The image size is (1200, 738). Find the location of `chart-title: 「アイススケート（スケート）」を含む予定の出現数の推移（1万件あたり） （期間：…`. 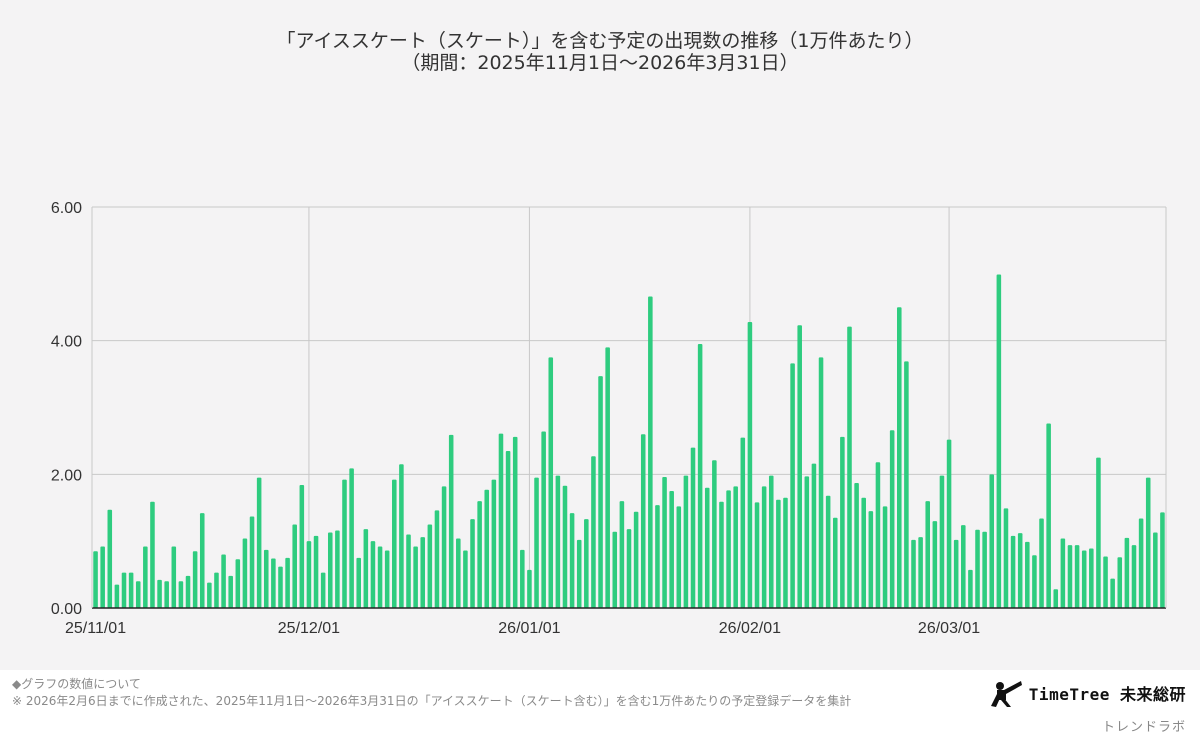

chart-title: 「アイススケート（スケート）」を含む予定の出現数の推移（1万件あたり） （期間：… is located at coordinates (600, 52).